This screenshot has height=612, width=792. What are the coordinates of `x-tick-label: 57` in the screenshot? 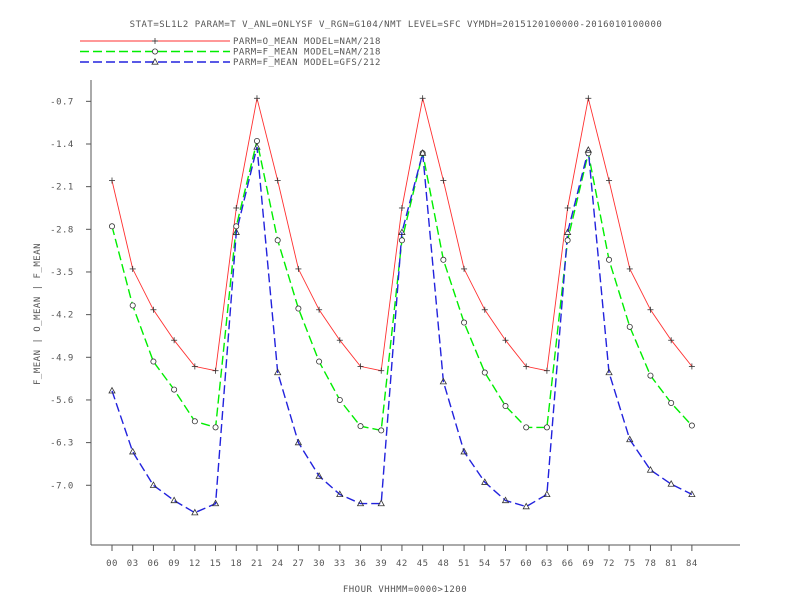 It's located at (506, 564).